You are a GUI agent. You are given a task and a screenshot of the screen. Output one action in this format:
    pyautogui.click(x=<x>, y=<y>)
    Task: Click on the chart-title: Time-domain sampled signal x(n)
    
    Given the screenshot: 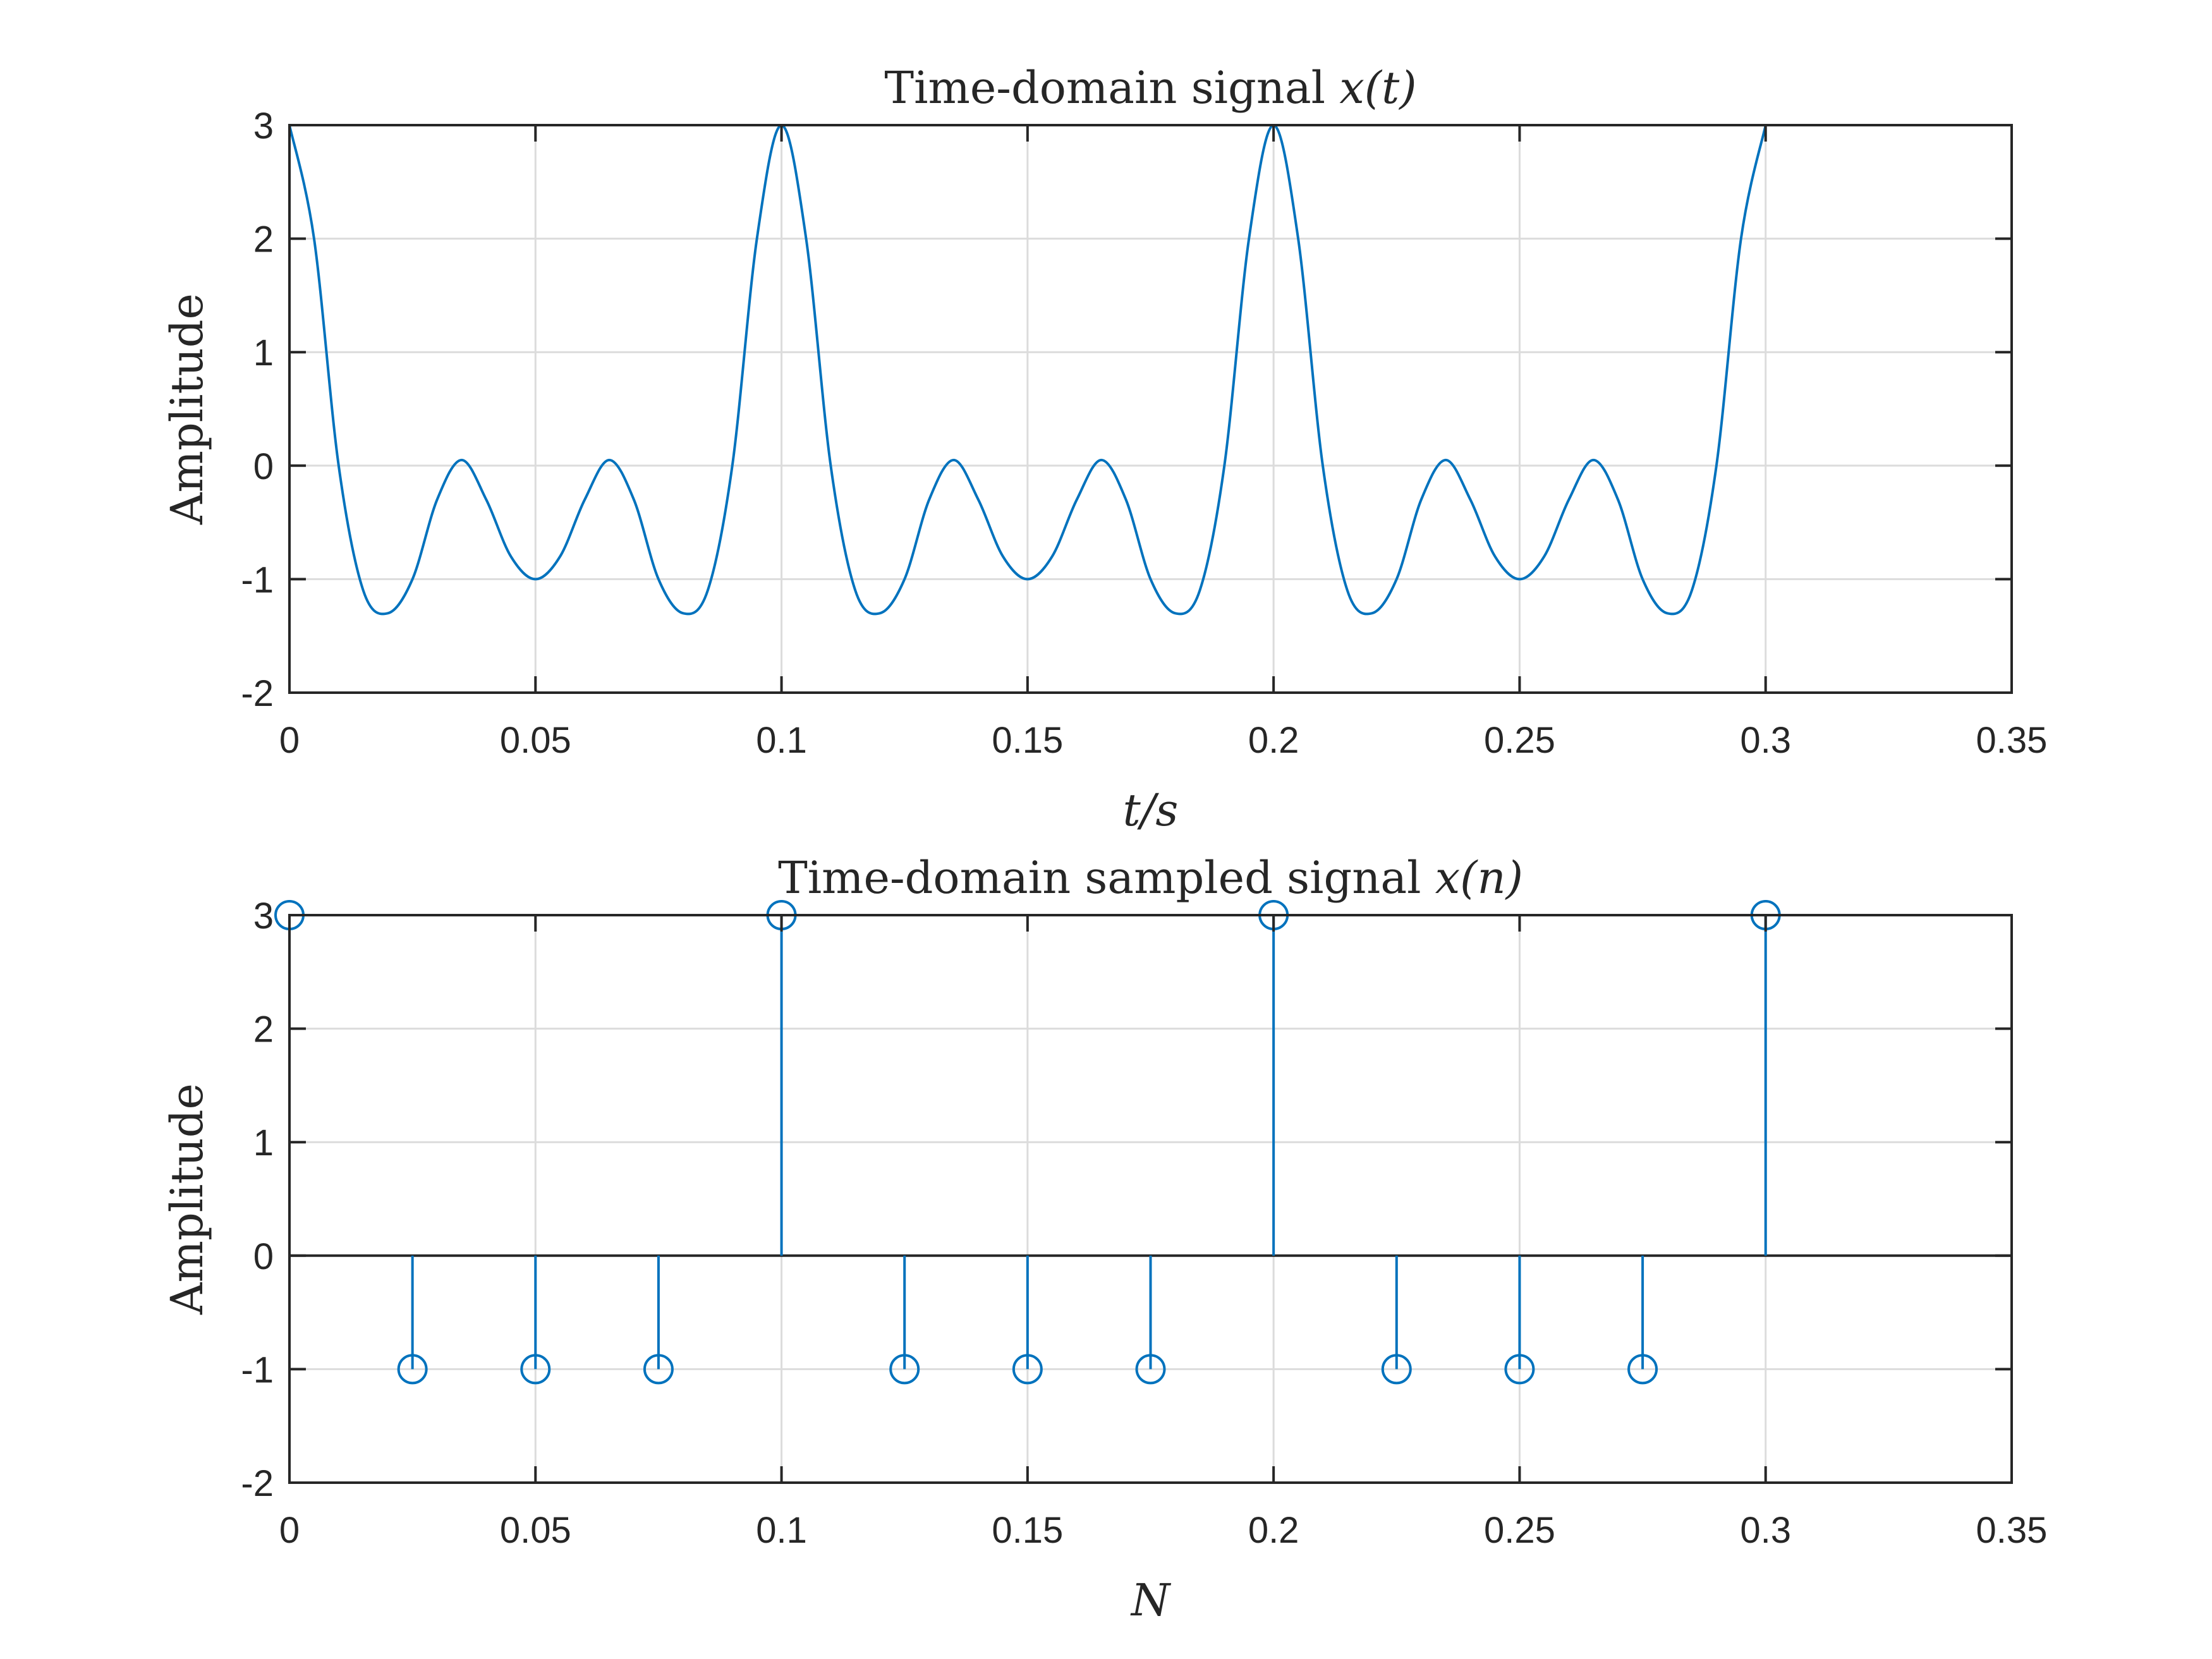 What is the action you would take?
    pyautogui.click(x=1150, y=878)
    